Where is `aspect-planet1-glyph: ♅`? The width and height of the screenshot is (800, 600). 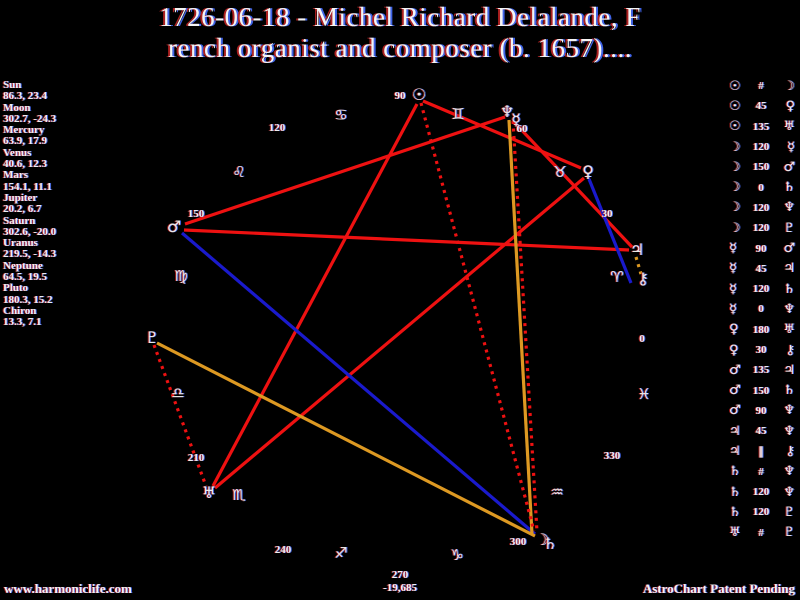 aspect-planet1-glyph: ♅ is located at coordinates (735, 533).